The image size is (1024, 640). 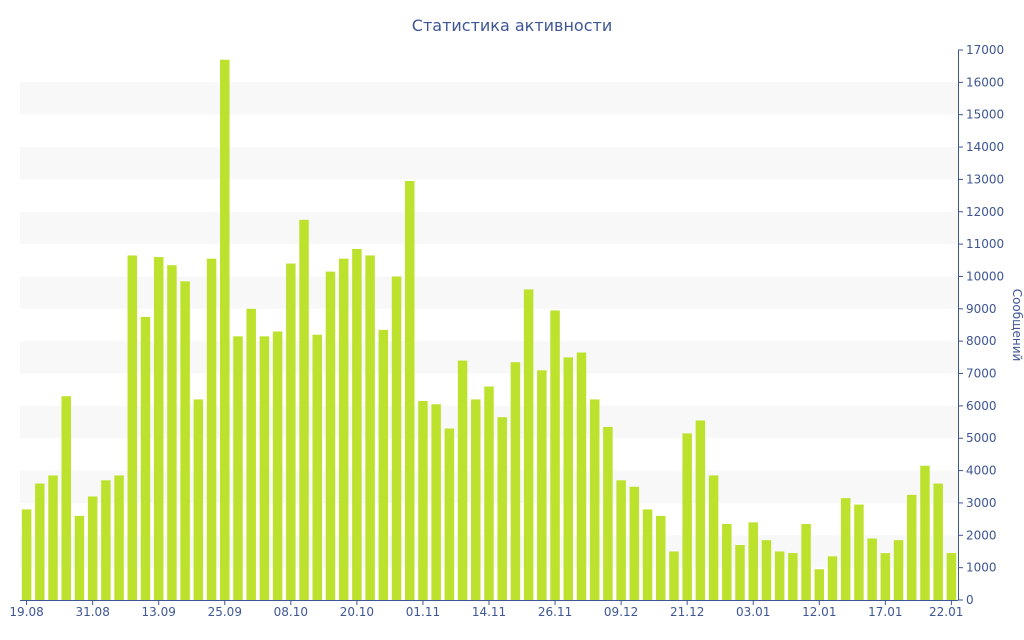 I want to click on x-tick-label: 22.01, so click(x=946, y=612).